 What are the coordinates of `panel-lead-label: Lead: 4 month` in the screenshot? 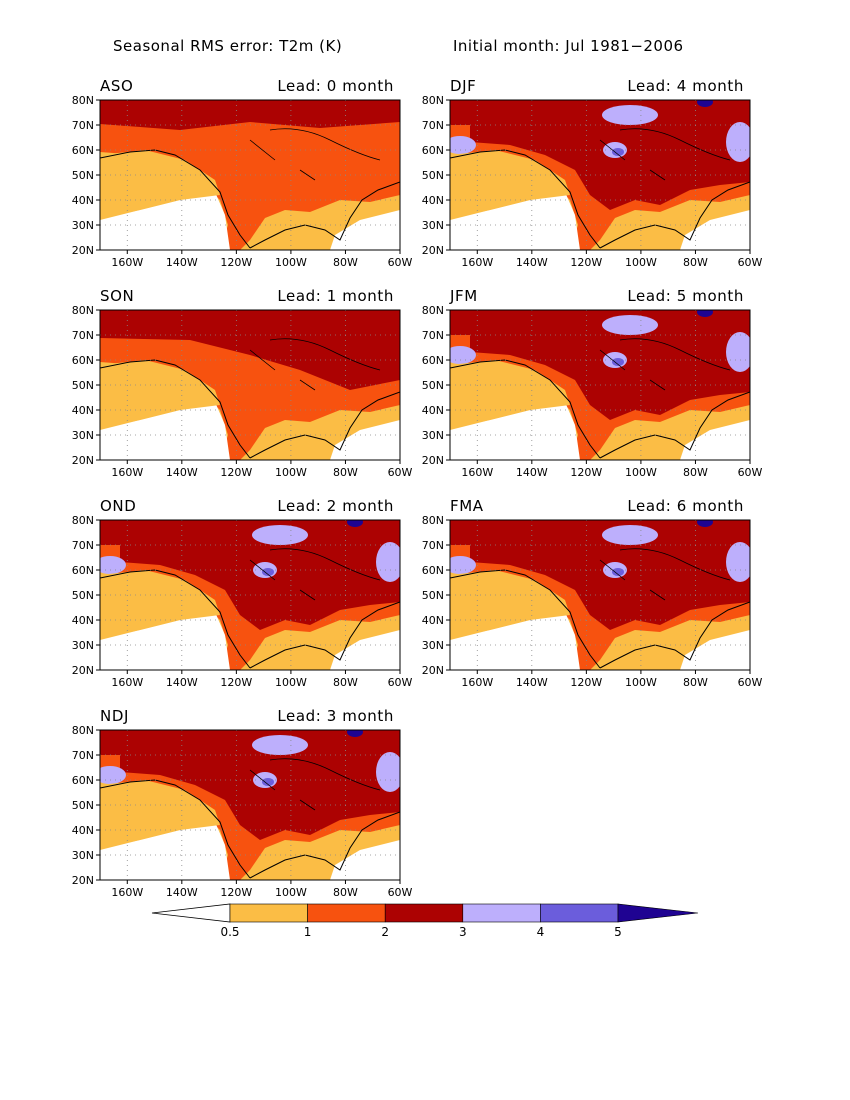 It's located at (685, 86).